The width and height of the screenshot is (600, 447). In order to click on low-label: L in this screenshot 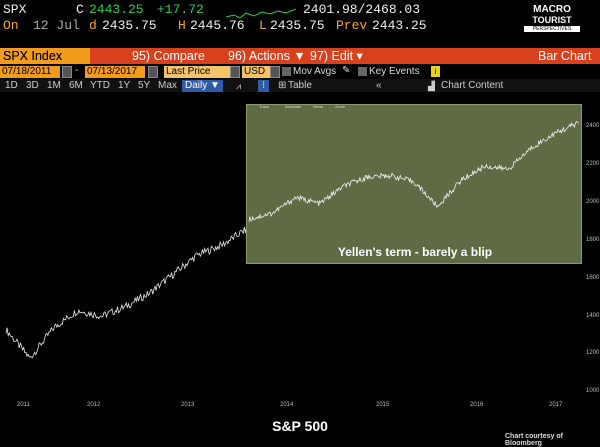, I will do `click(263, 25)`.